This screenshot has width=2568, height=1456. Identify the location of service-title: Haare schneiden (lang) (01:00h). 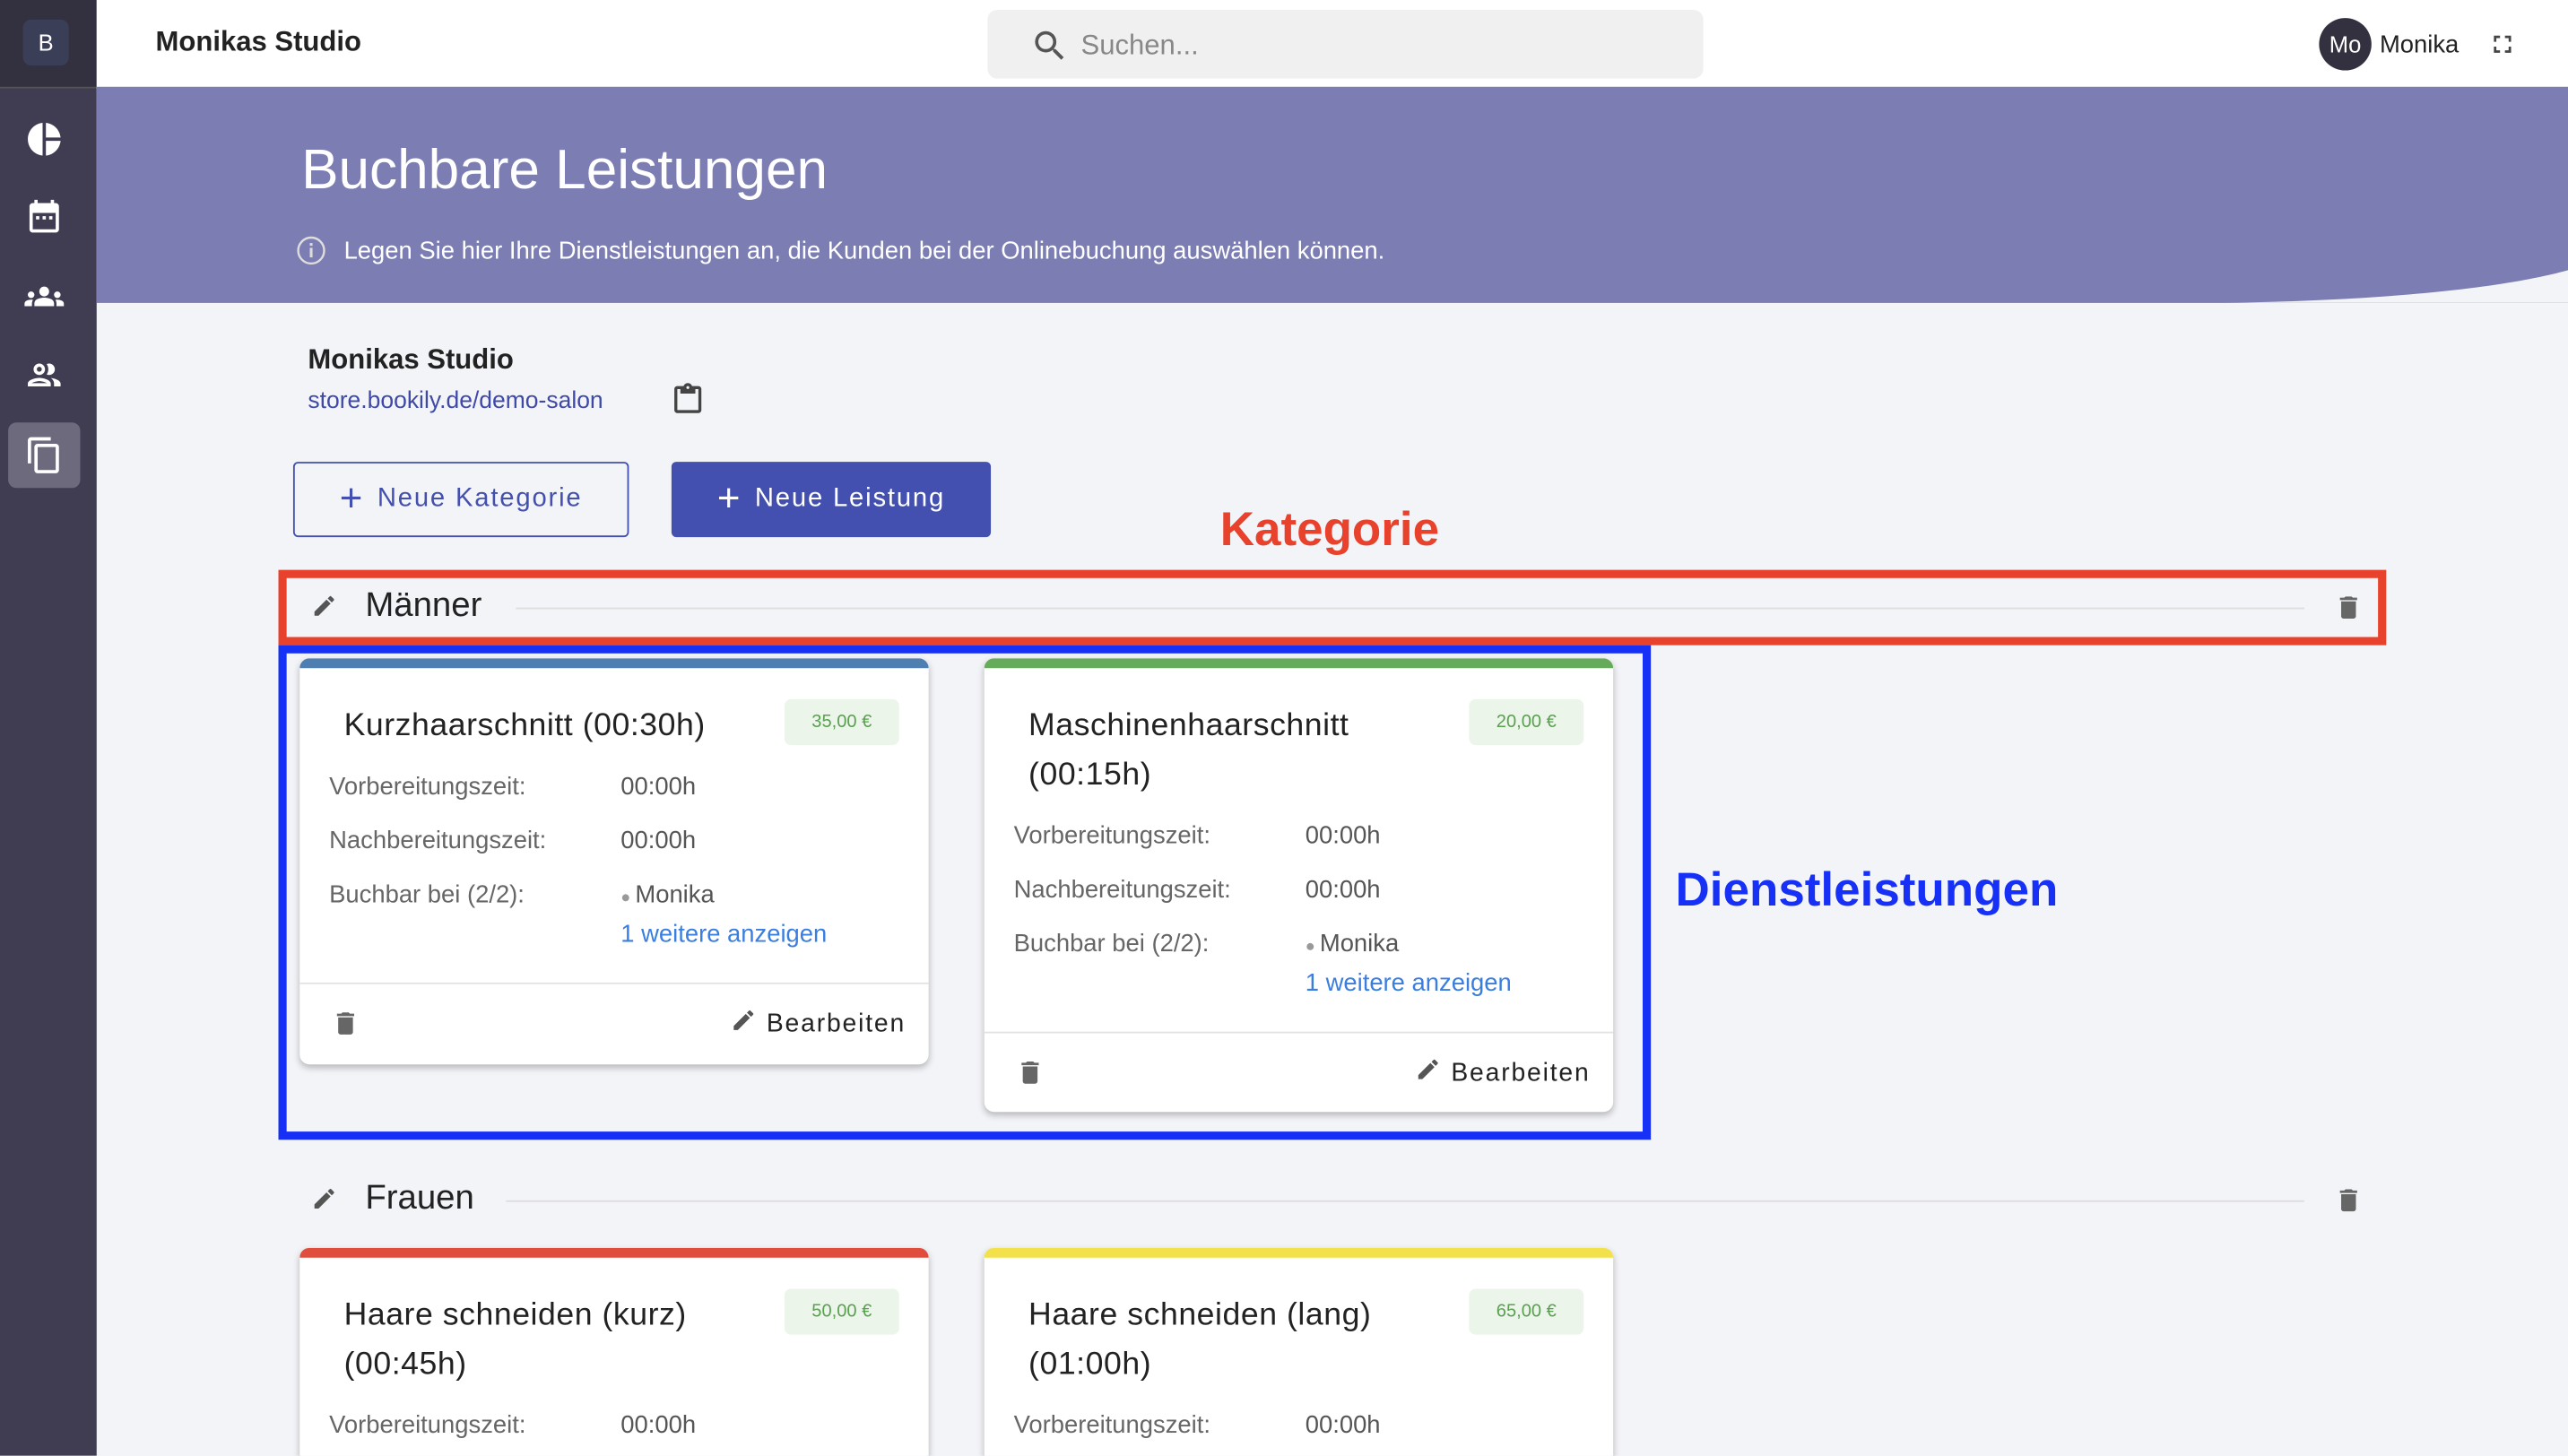
(1200, 1339).